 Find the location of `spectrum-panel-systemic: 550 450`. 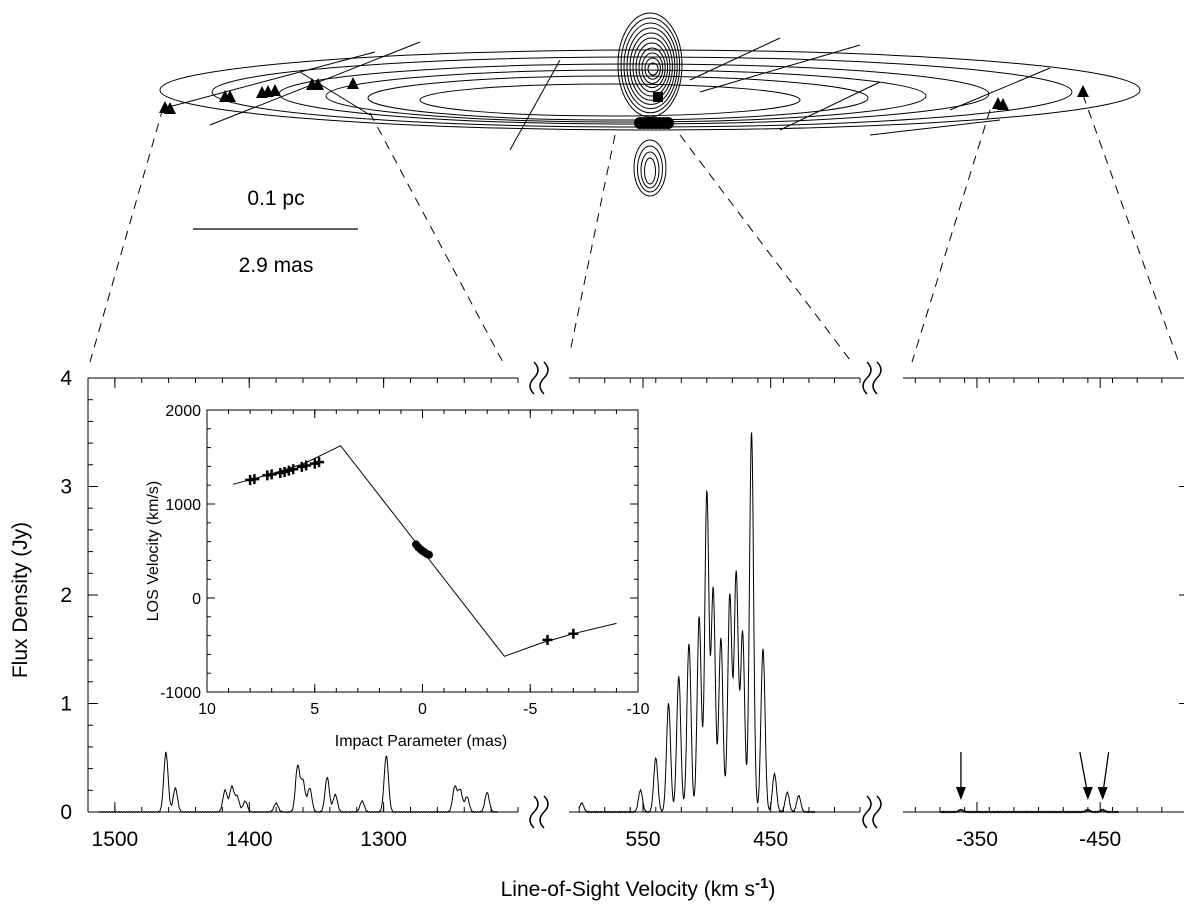

spectrum-panel-systemic: 550 450 is located at coordinates (715, 614).